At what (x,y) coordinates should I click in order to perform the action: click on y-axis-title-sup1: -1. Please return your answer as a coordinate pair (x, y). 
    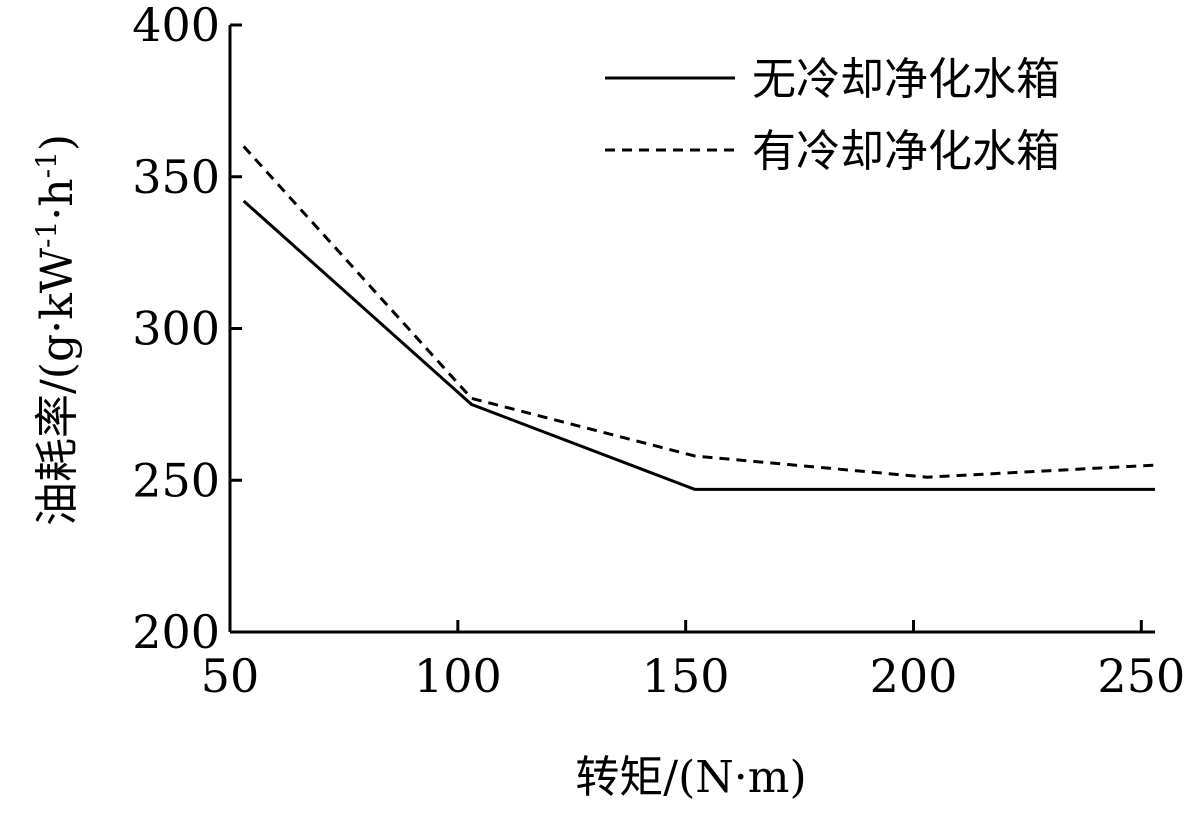
    Looking at the image, I should click on (46, 234).